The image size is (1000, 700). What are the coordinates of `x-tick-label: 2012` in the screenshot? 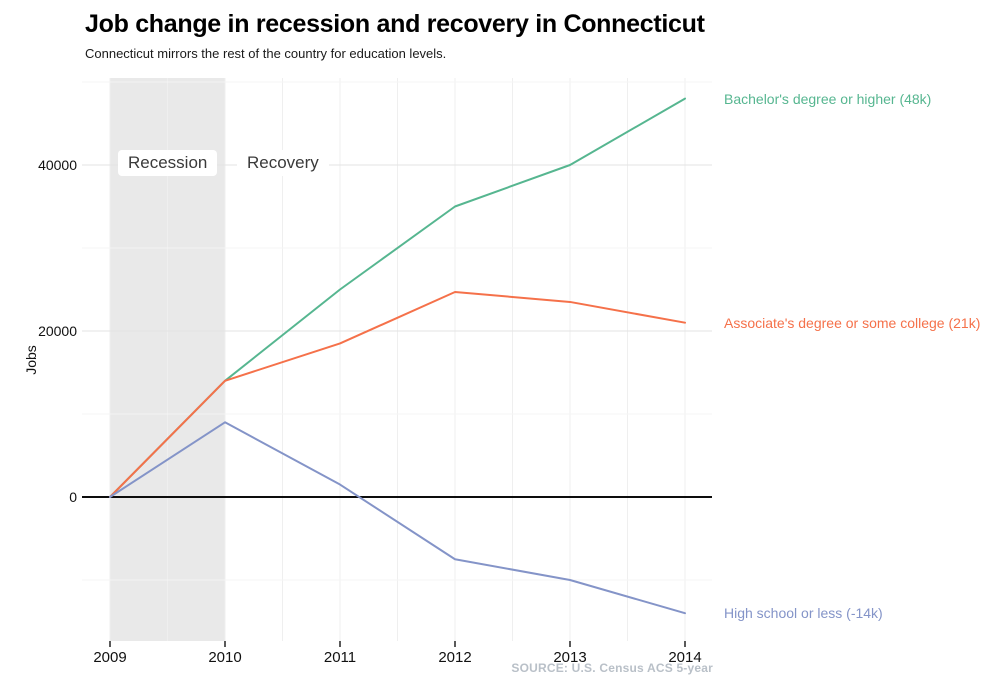 It's located at (455, 657).